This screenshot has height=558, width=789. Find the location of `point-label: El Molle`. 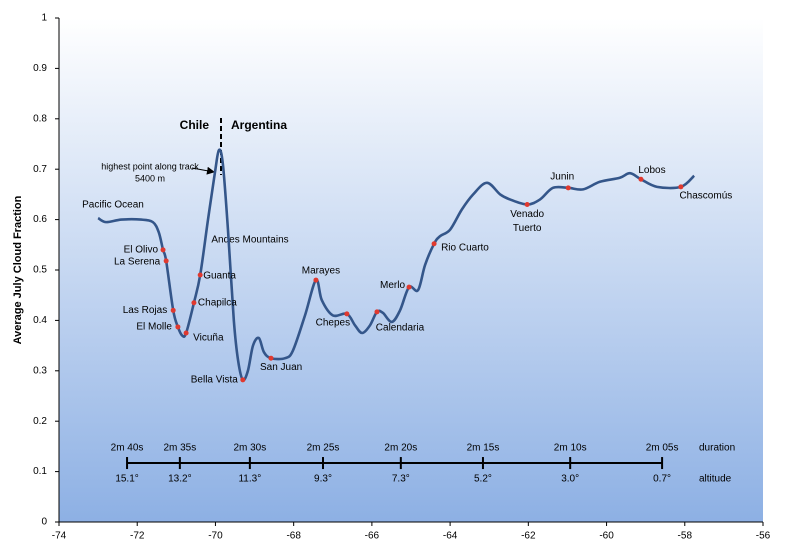

point-label: El Molle is located at coordinates (154, 327).